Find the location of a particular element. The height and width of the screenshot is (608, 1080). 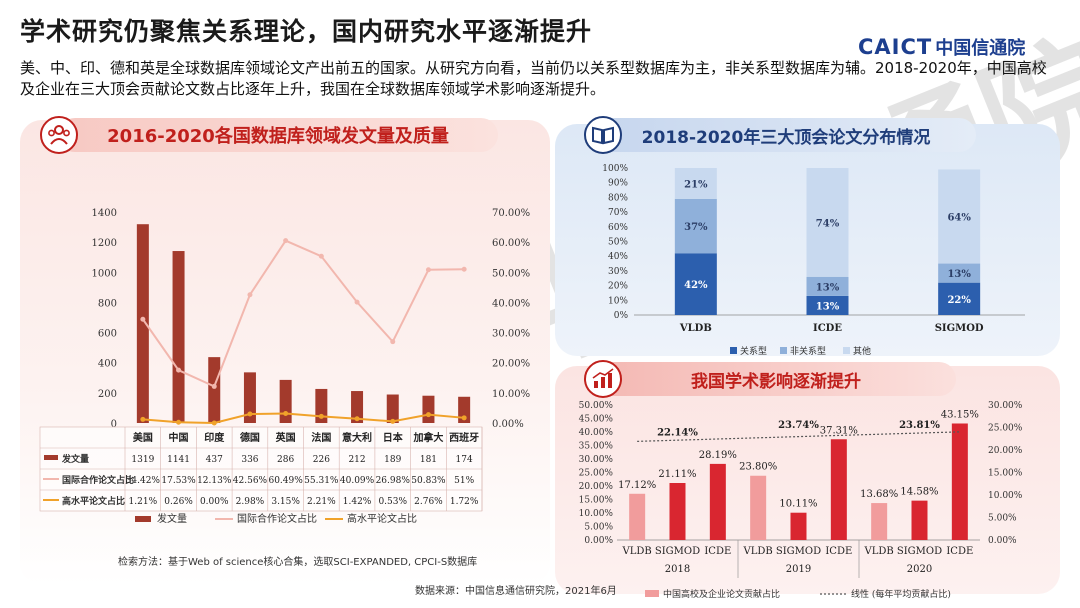

table-value: 40.09% is located at coordinates (357, 481).